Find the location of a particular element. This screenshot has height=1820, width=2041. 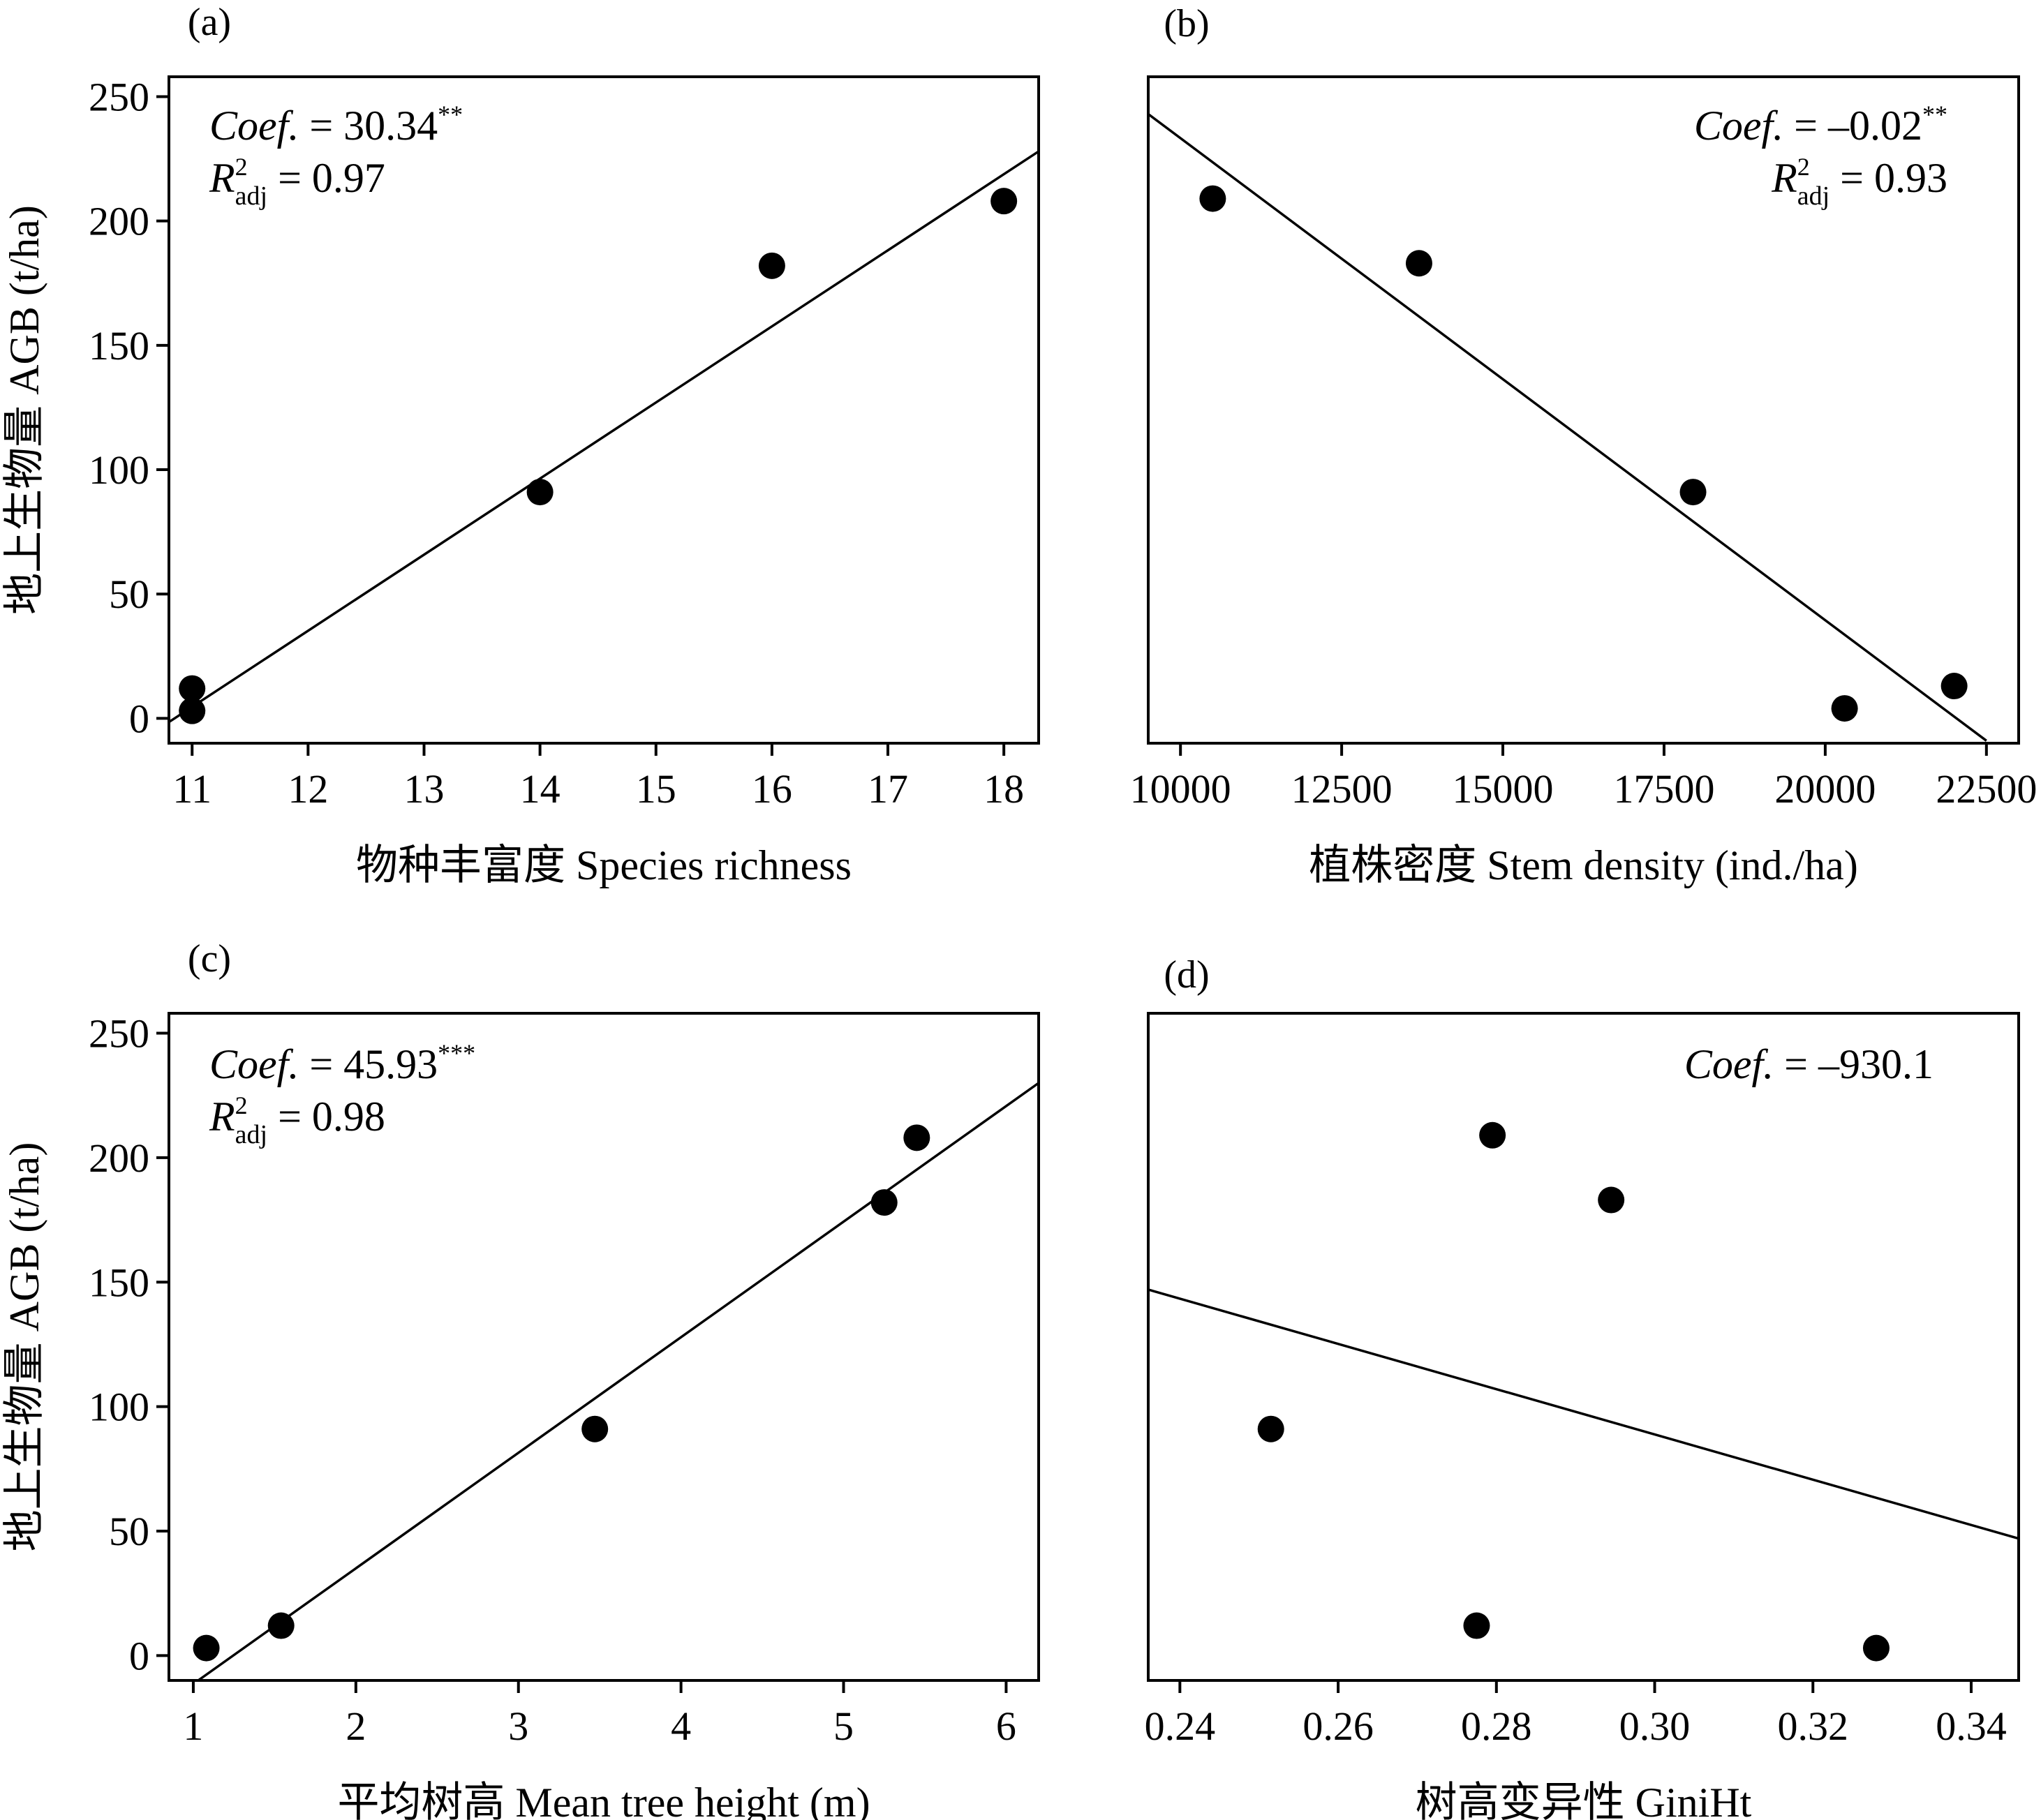

x-tick-label: 0.34 is located at coordinates (1971, 1726).